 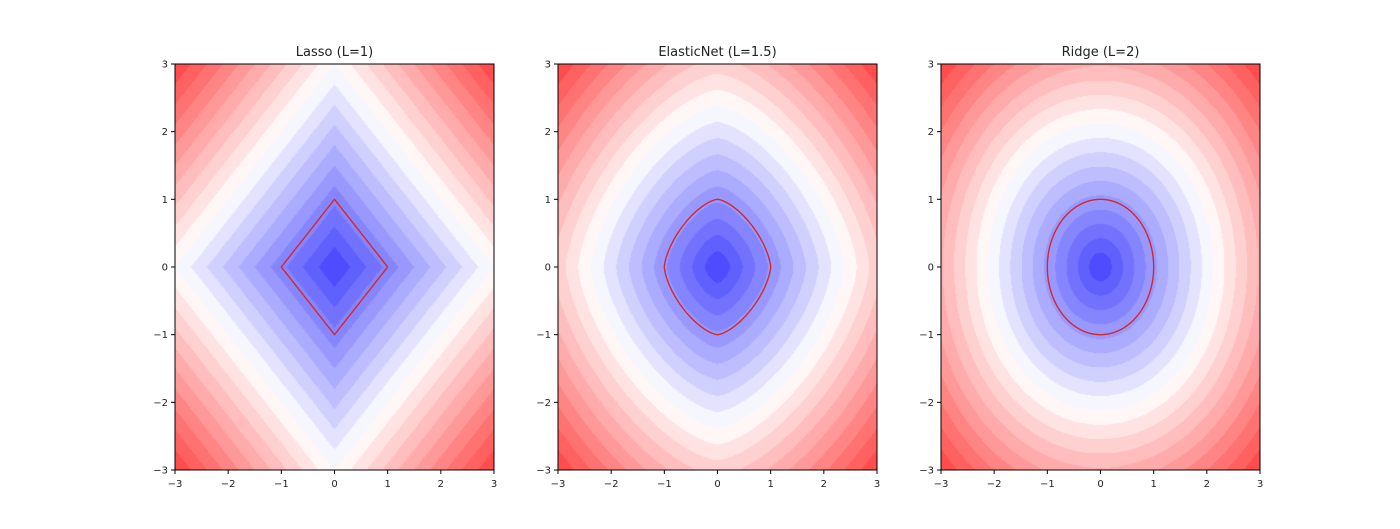 What do you see at coordinates (1101, 52) in the screenshot?
I see `panel-title: Ridge (L=2)` at bounding box center [1101, 52].